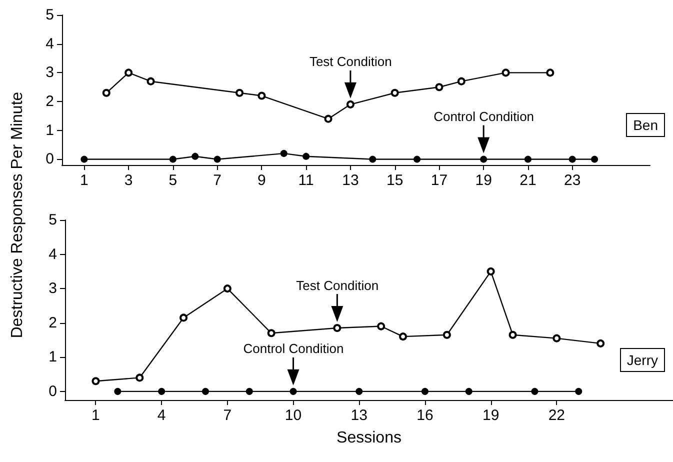 The image size is (673, 462). What do you see at coordinates (528, 180) in the screenshot?
I see `x-tick-label: 21` at bounding box center [528, 180].